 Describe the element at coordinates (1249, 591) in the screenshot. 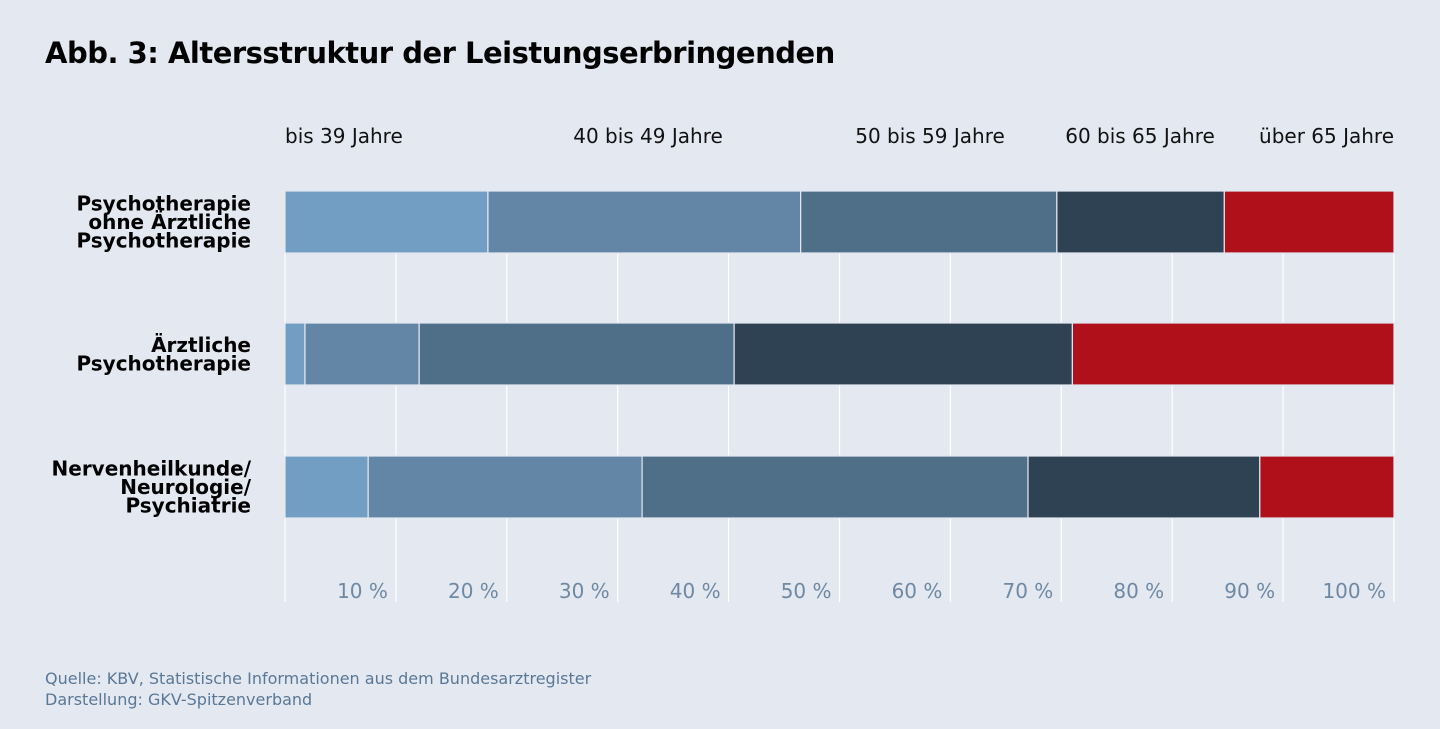

I see `x-tick-label-90: 90 %` at that location.